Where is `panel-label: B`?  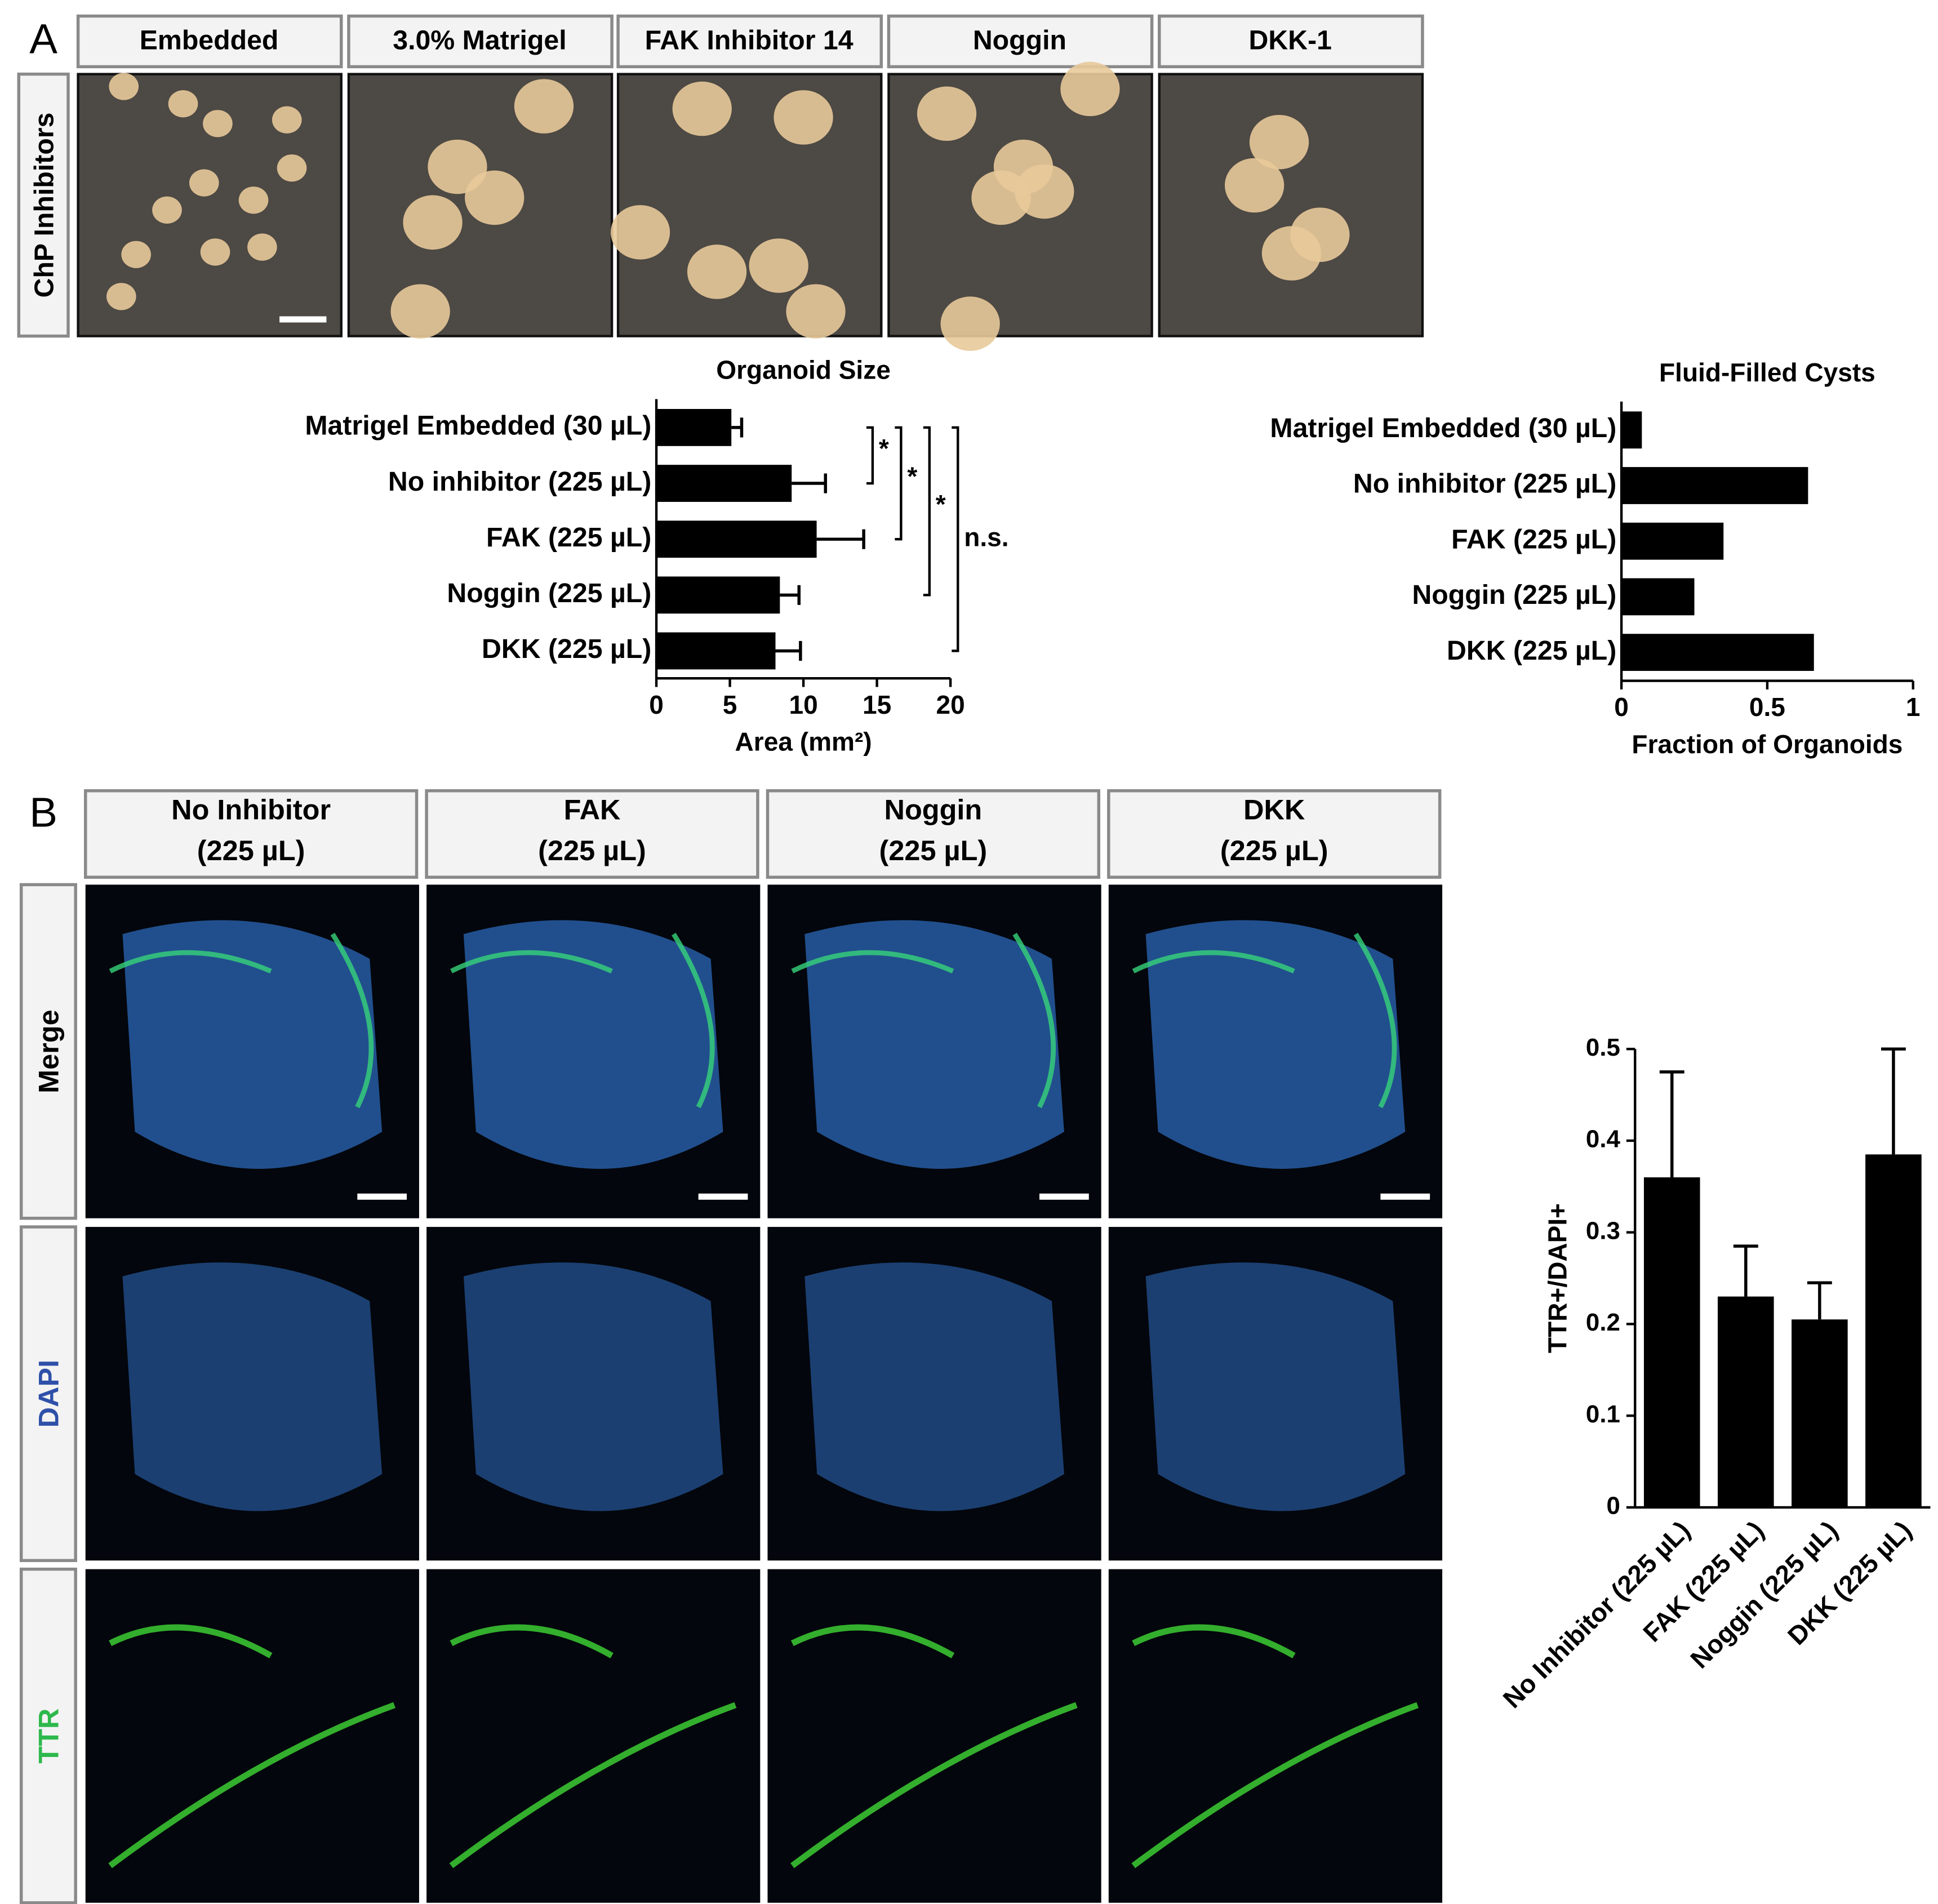
panel-label: B is located at coordinates (43, 811).